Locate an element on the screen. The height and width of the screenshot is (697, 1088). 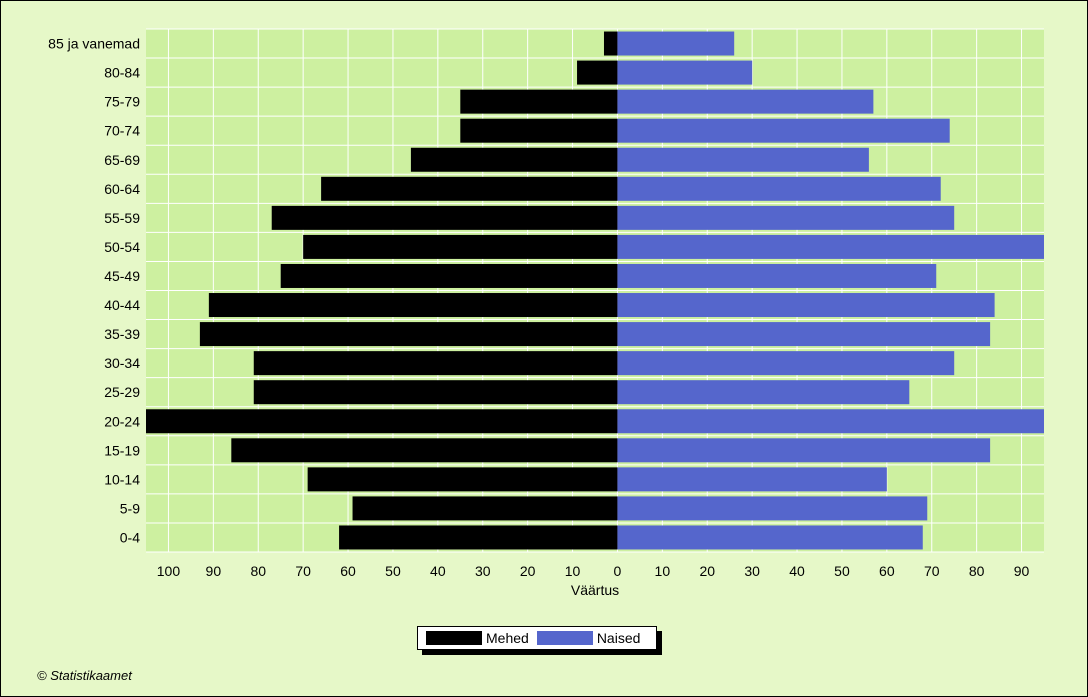
legend: Mehed Naised is located at coordinates (537, 638).